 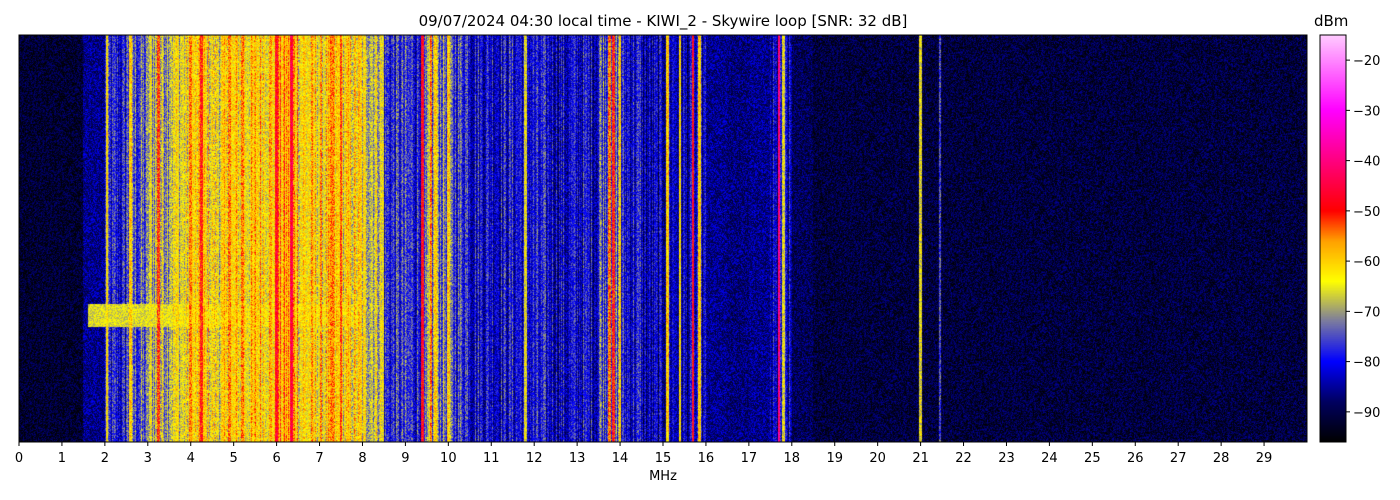 I want to click on x-tick-label: 5, so click(x=234, y=458).